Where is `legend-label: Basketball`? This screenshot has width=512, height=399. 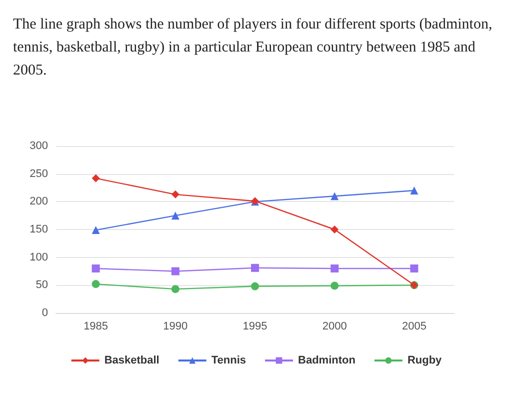
legend-label: Basketball is located at coordinates (132, 360).